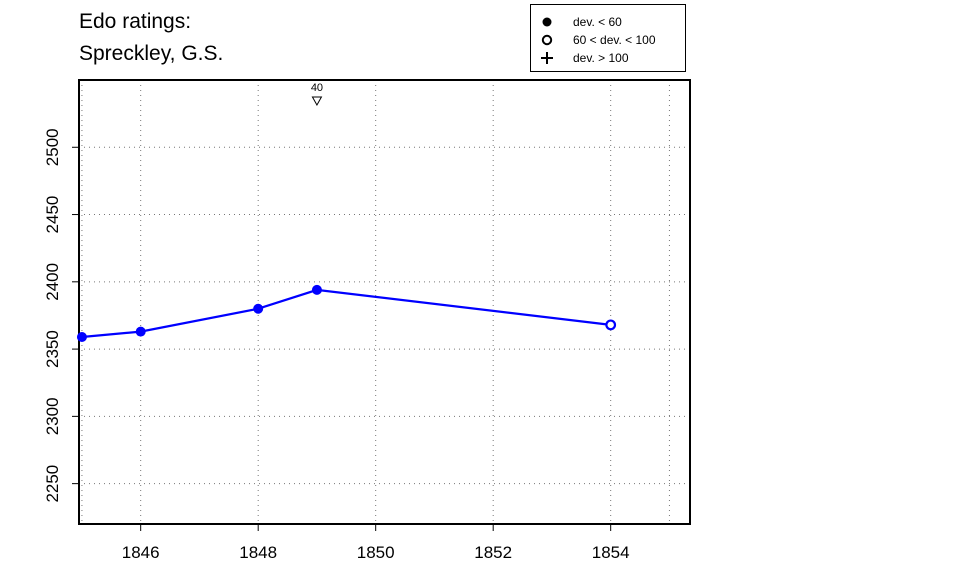 This screenshot has height=576, width=960. What do you see at coordinates (611, 552) in the screenshot?
I see `x-tick-label: 1854` at bounding box center [611, 552].